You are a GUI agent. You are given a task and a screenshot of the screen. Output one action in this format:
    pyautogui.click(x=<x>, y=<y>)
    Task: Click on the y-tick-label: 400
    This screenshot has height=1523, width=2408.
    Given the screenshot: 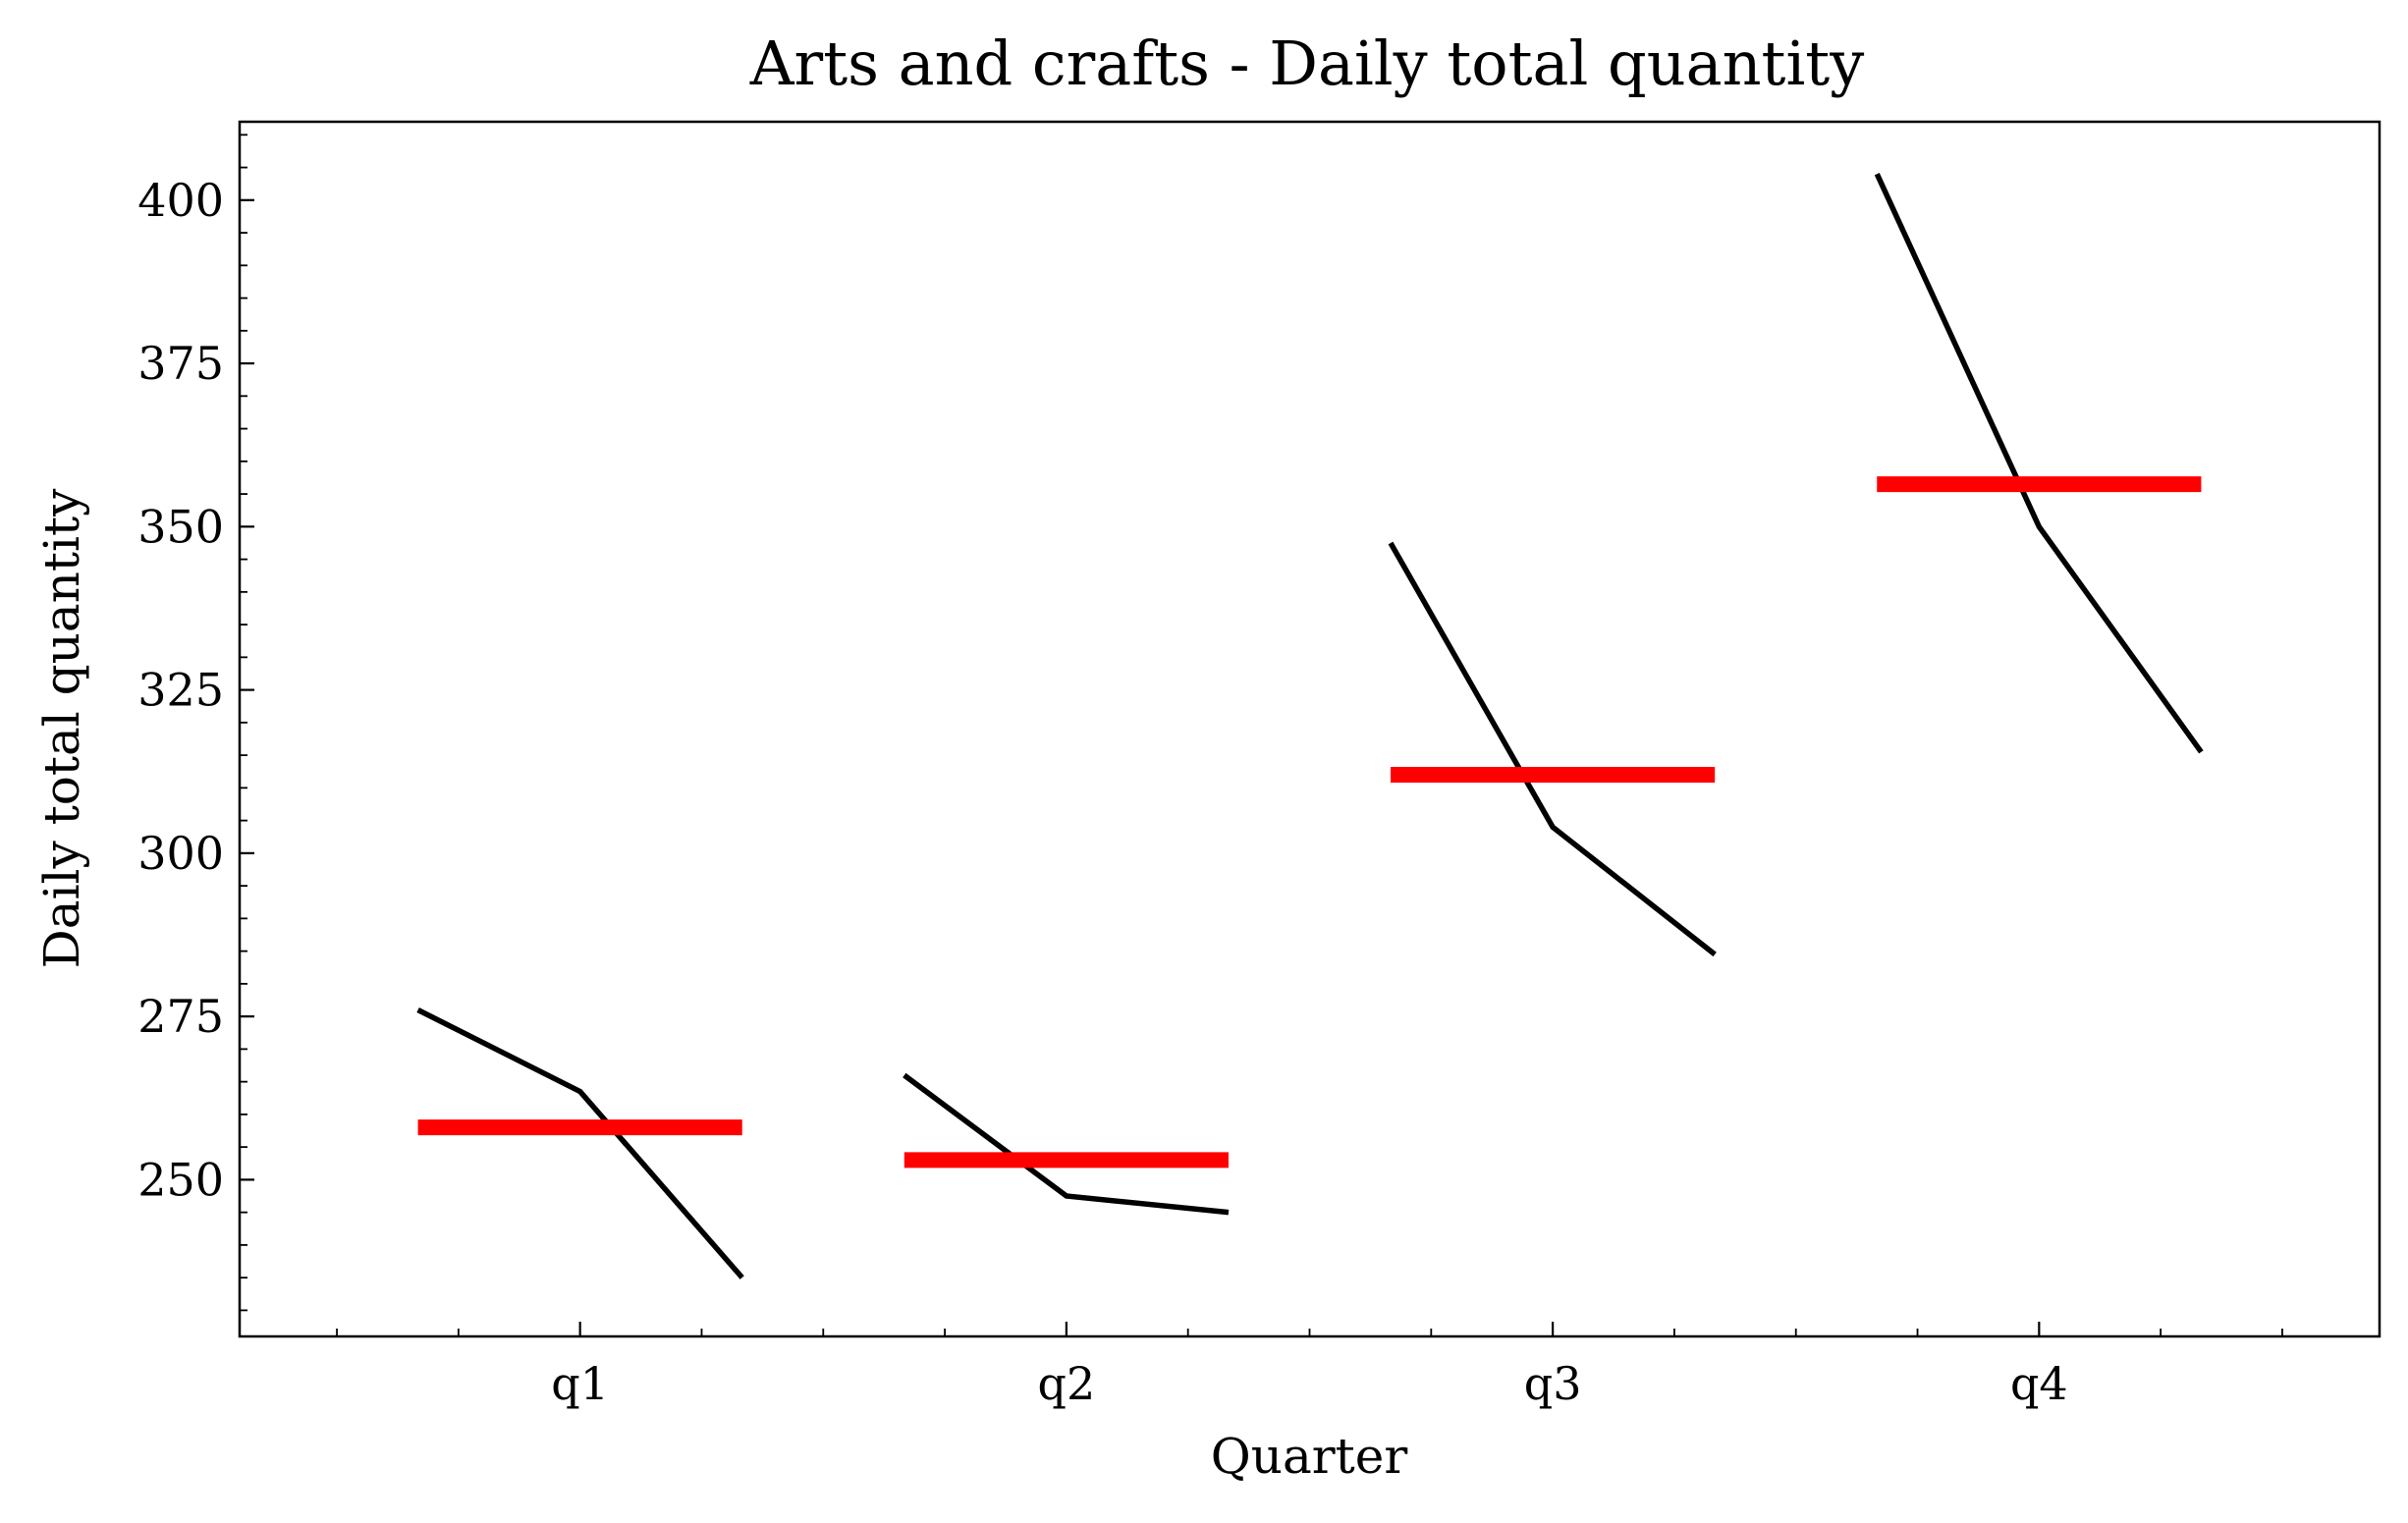 What is the action you would take?
    pyautogui.click(x=181, y=200)
    